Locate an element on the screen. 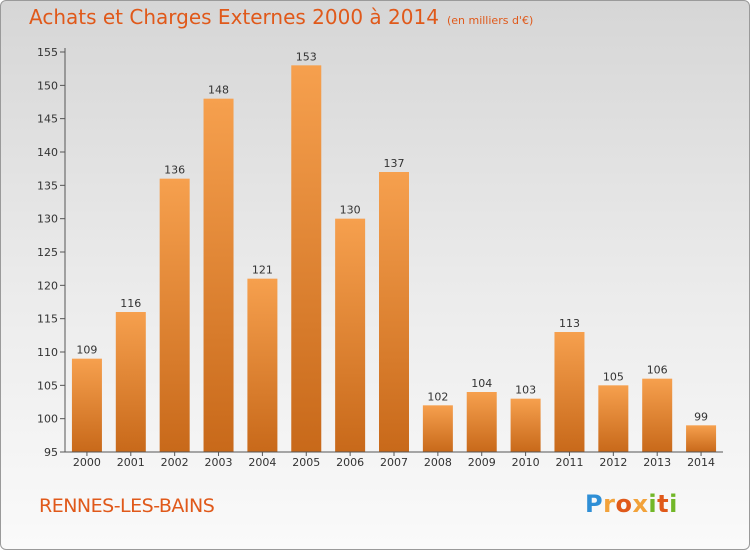 Image resolution: width=750 pixels, height=550 pixels. x-tick-label: 2007 is located at coordinates (394, 462).